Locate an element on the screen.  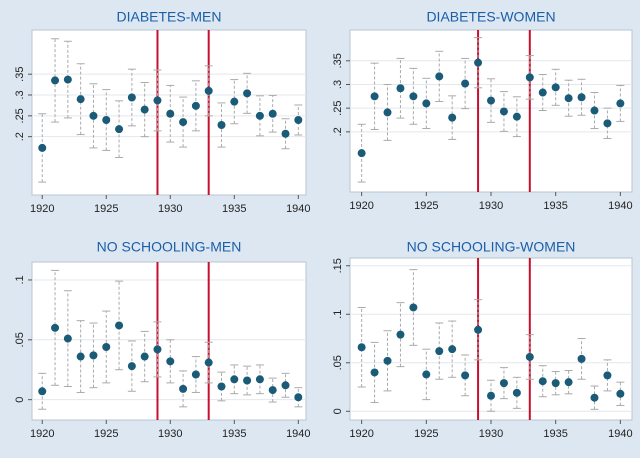
y-tick-label: .1 is located at coordinates (338, 314).